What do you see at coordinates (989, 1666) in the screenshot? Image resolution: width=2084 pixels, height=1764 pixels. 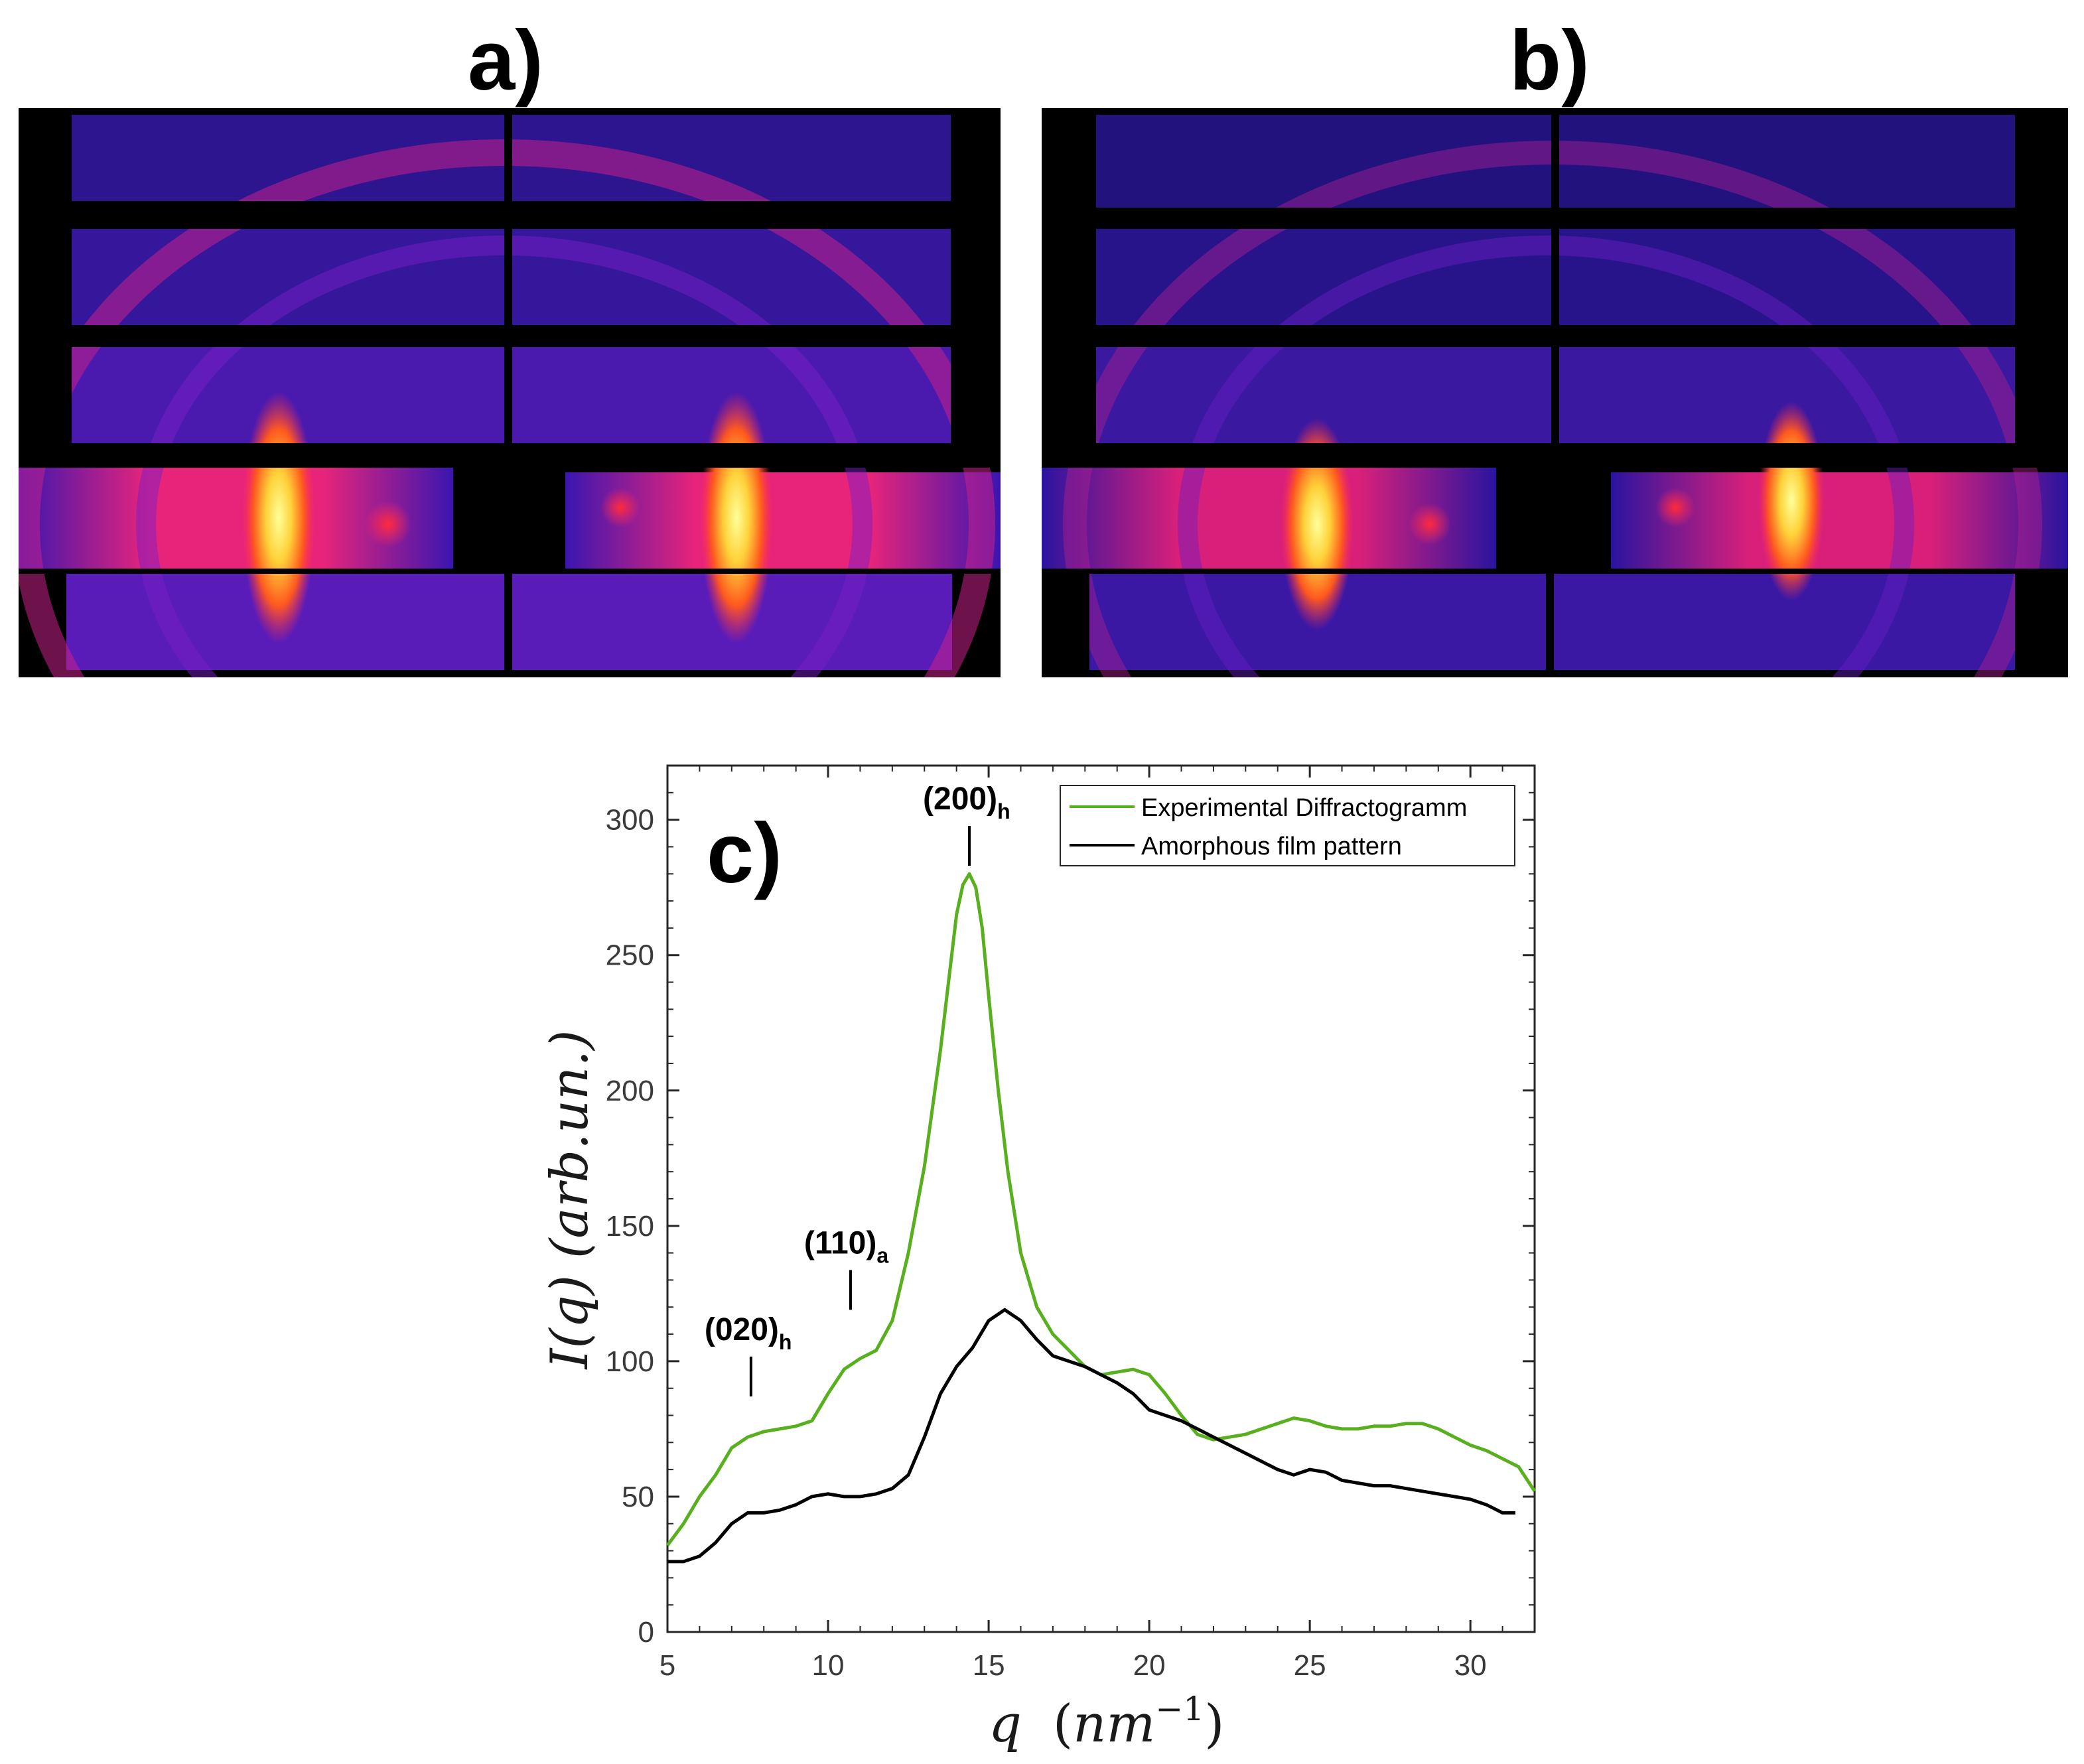 I see `x-tick-label: 15` at bounding box center [989, 1666].